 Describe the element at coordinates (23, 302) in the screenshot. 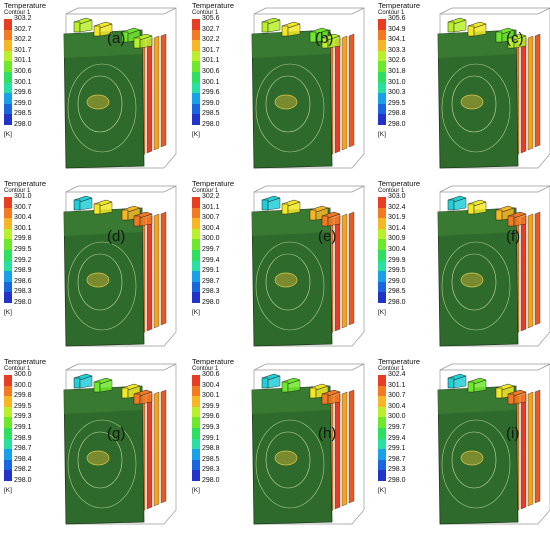

I see `tick-label: 298.0` at that location.